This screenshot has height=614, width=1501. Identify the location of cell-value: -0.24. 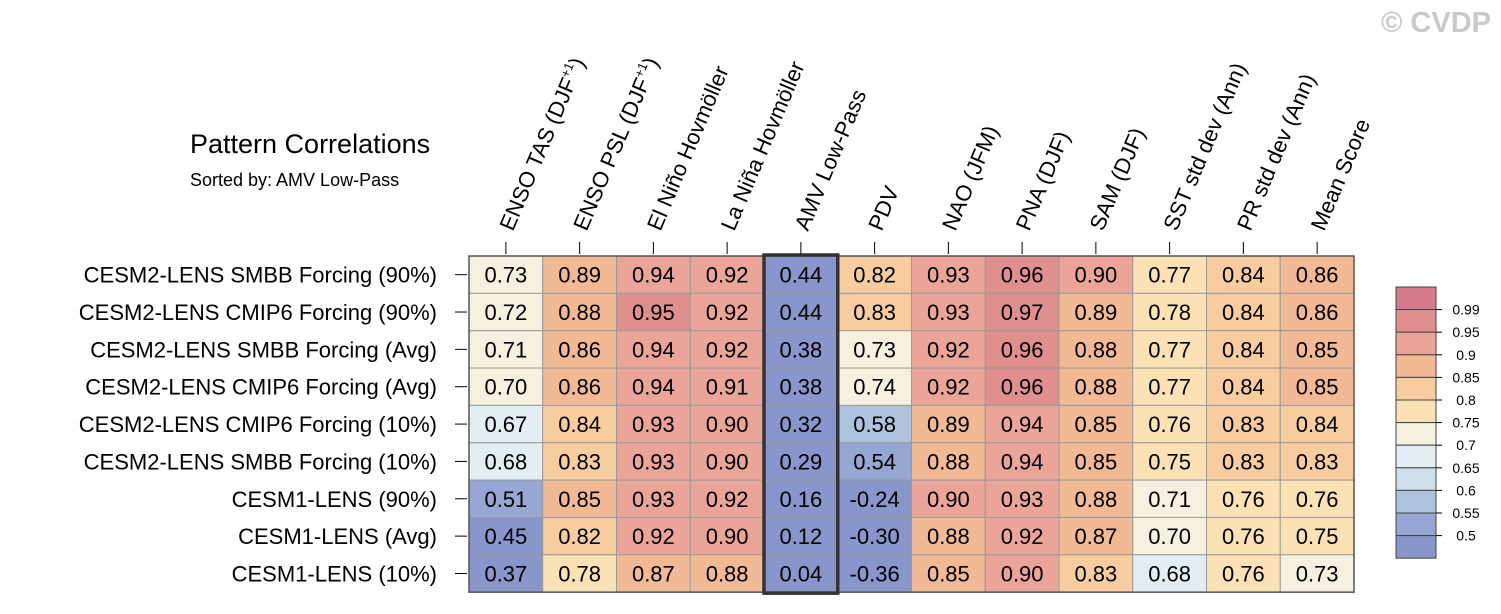
(875, 499).